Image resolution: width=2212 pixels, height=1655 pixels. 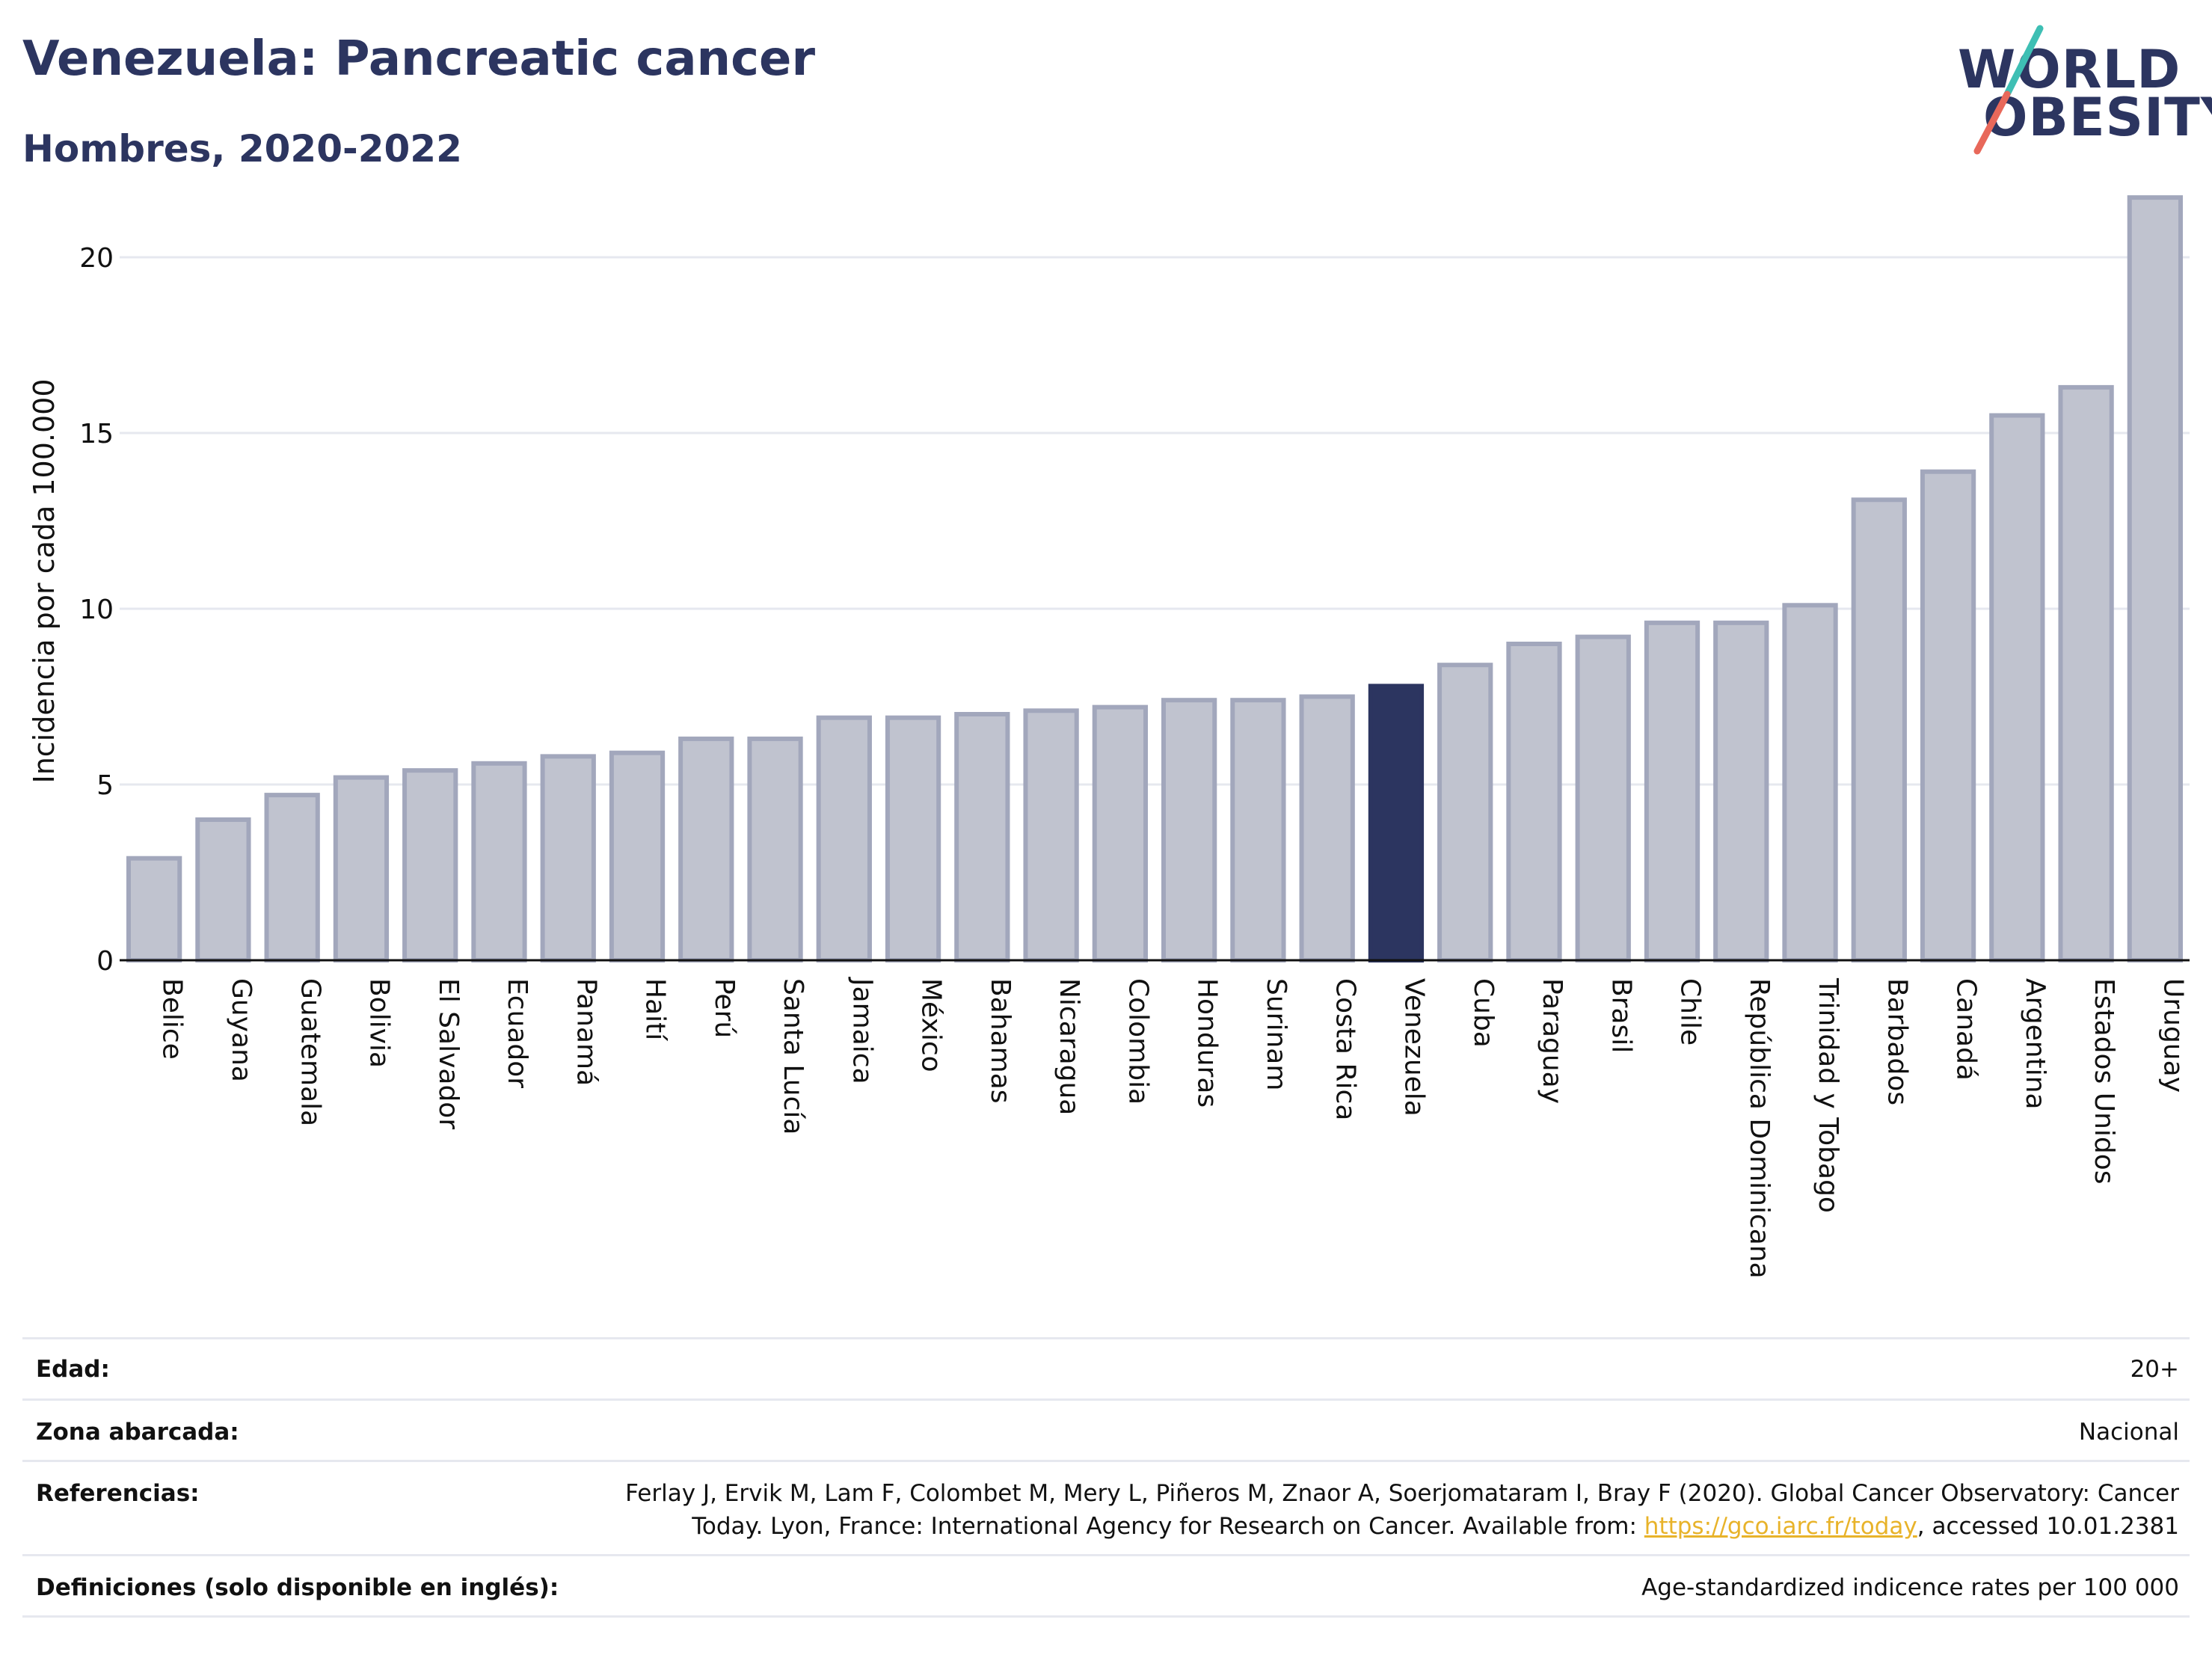 I want to click on x-tick-label: Honduras, so click(x=1207, y=1043).